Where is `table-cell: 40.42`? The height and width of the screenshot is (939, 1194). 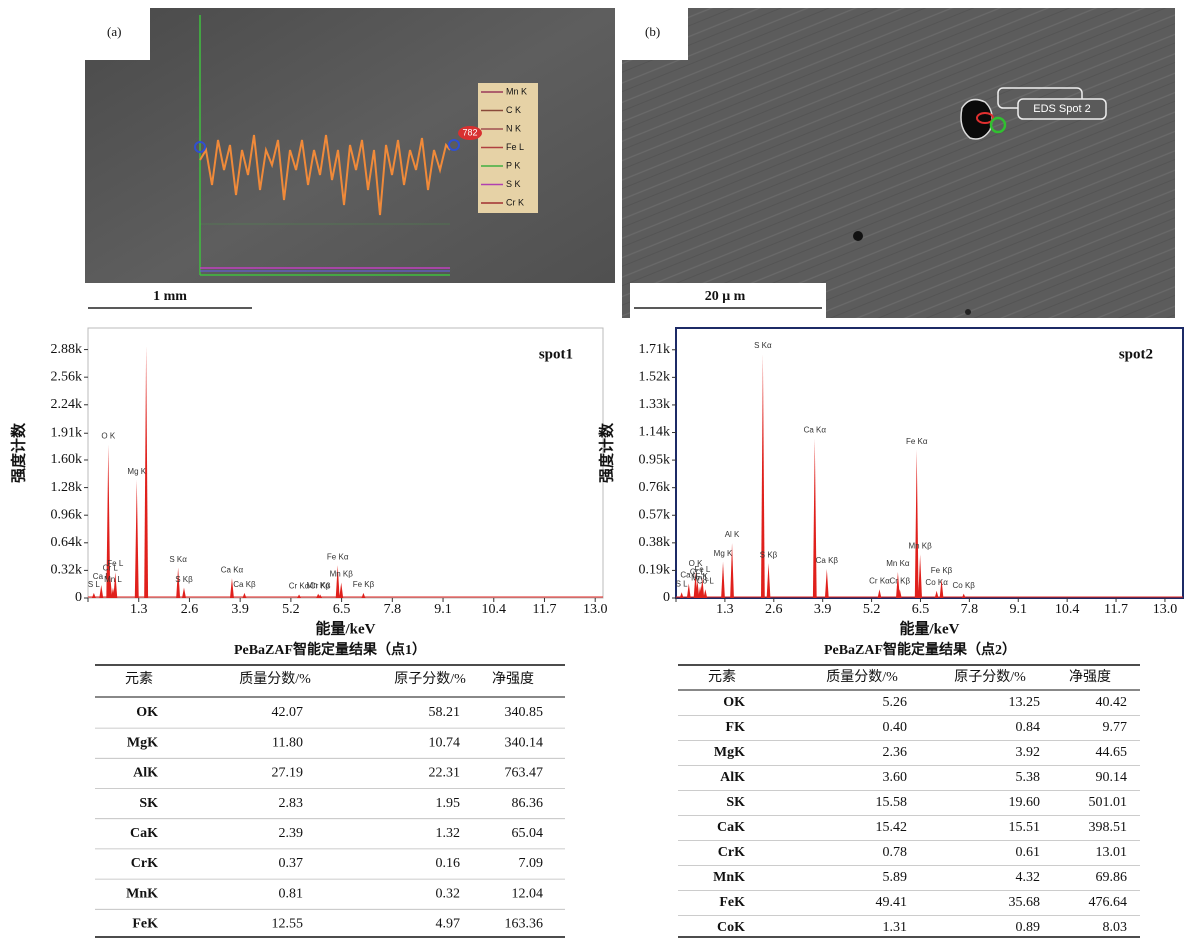 table-cell: 40.42 is located at coordinates (1112, 702).